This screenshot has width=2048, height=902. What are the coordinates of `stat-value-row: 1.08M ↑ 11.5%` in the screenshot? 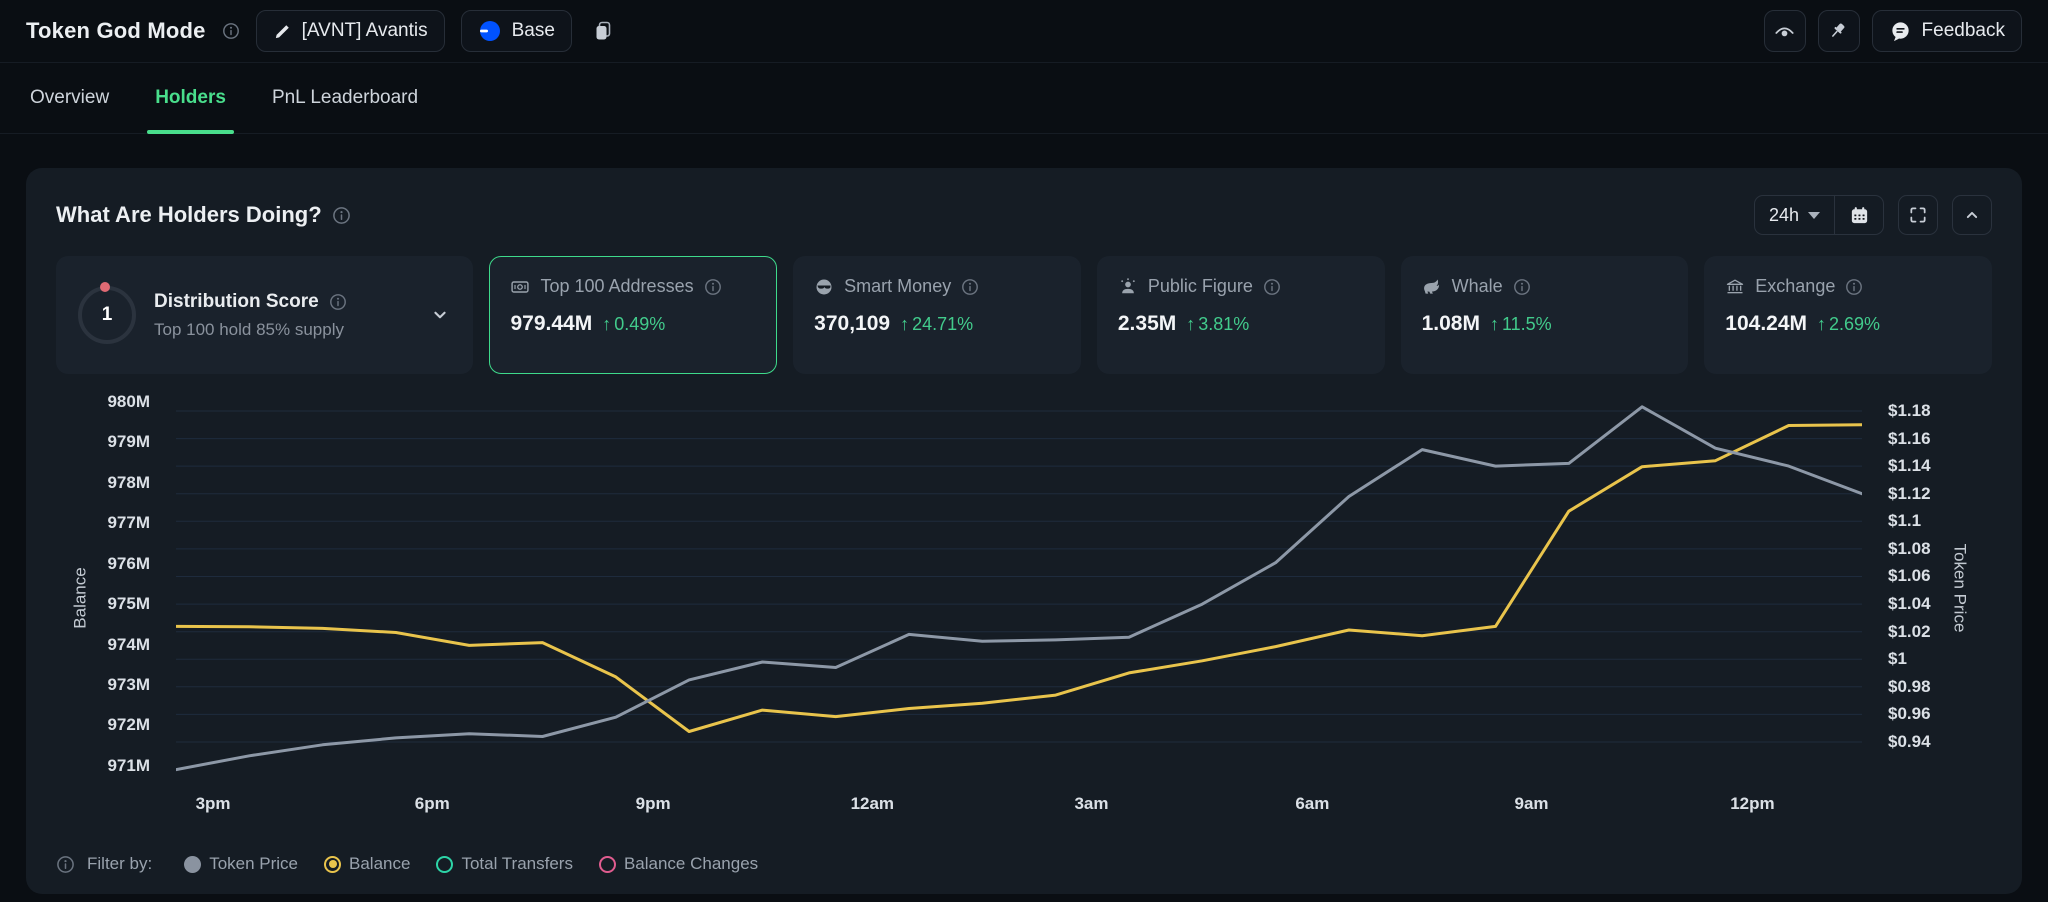 It's located at (1545, 324).